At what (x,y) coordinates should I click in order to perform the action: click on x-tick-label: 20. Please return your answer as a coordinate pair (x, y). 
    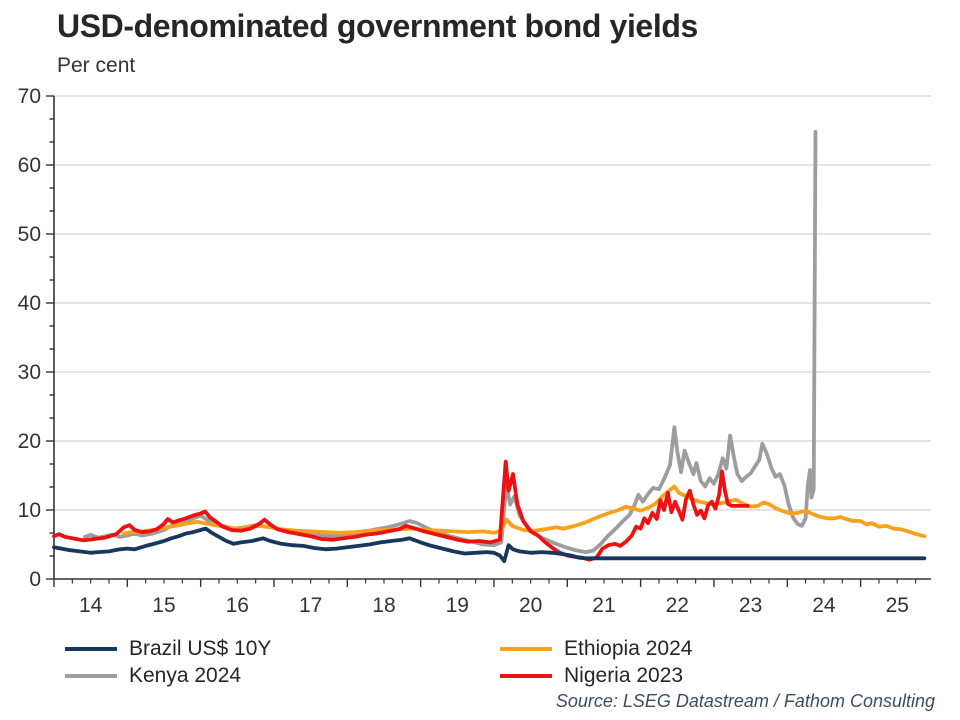
    Looking at the image, I should click on (530, 605).